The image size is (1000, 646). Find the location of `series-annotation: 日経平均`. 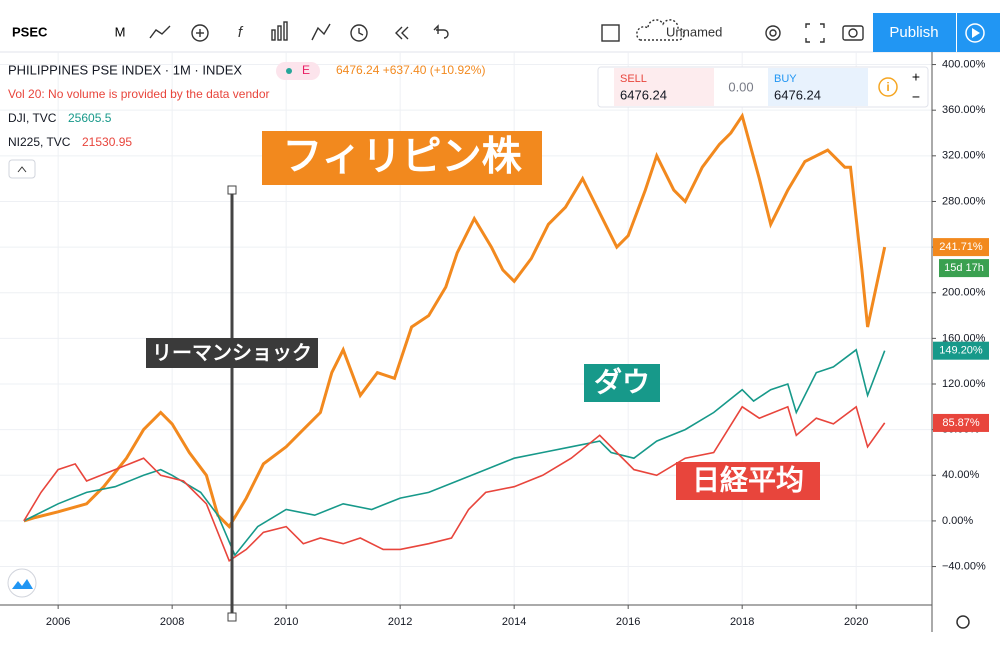

series-annotation: 日経平均 is located at coordinates (748, 479).